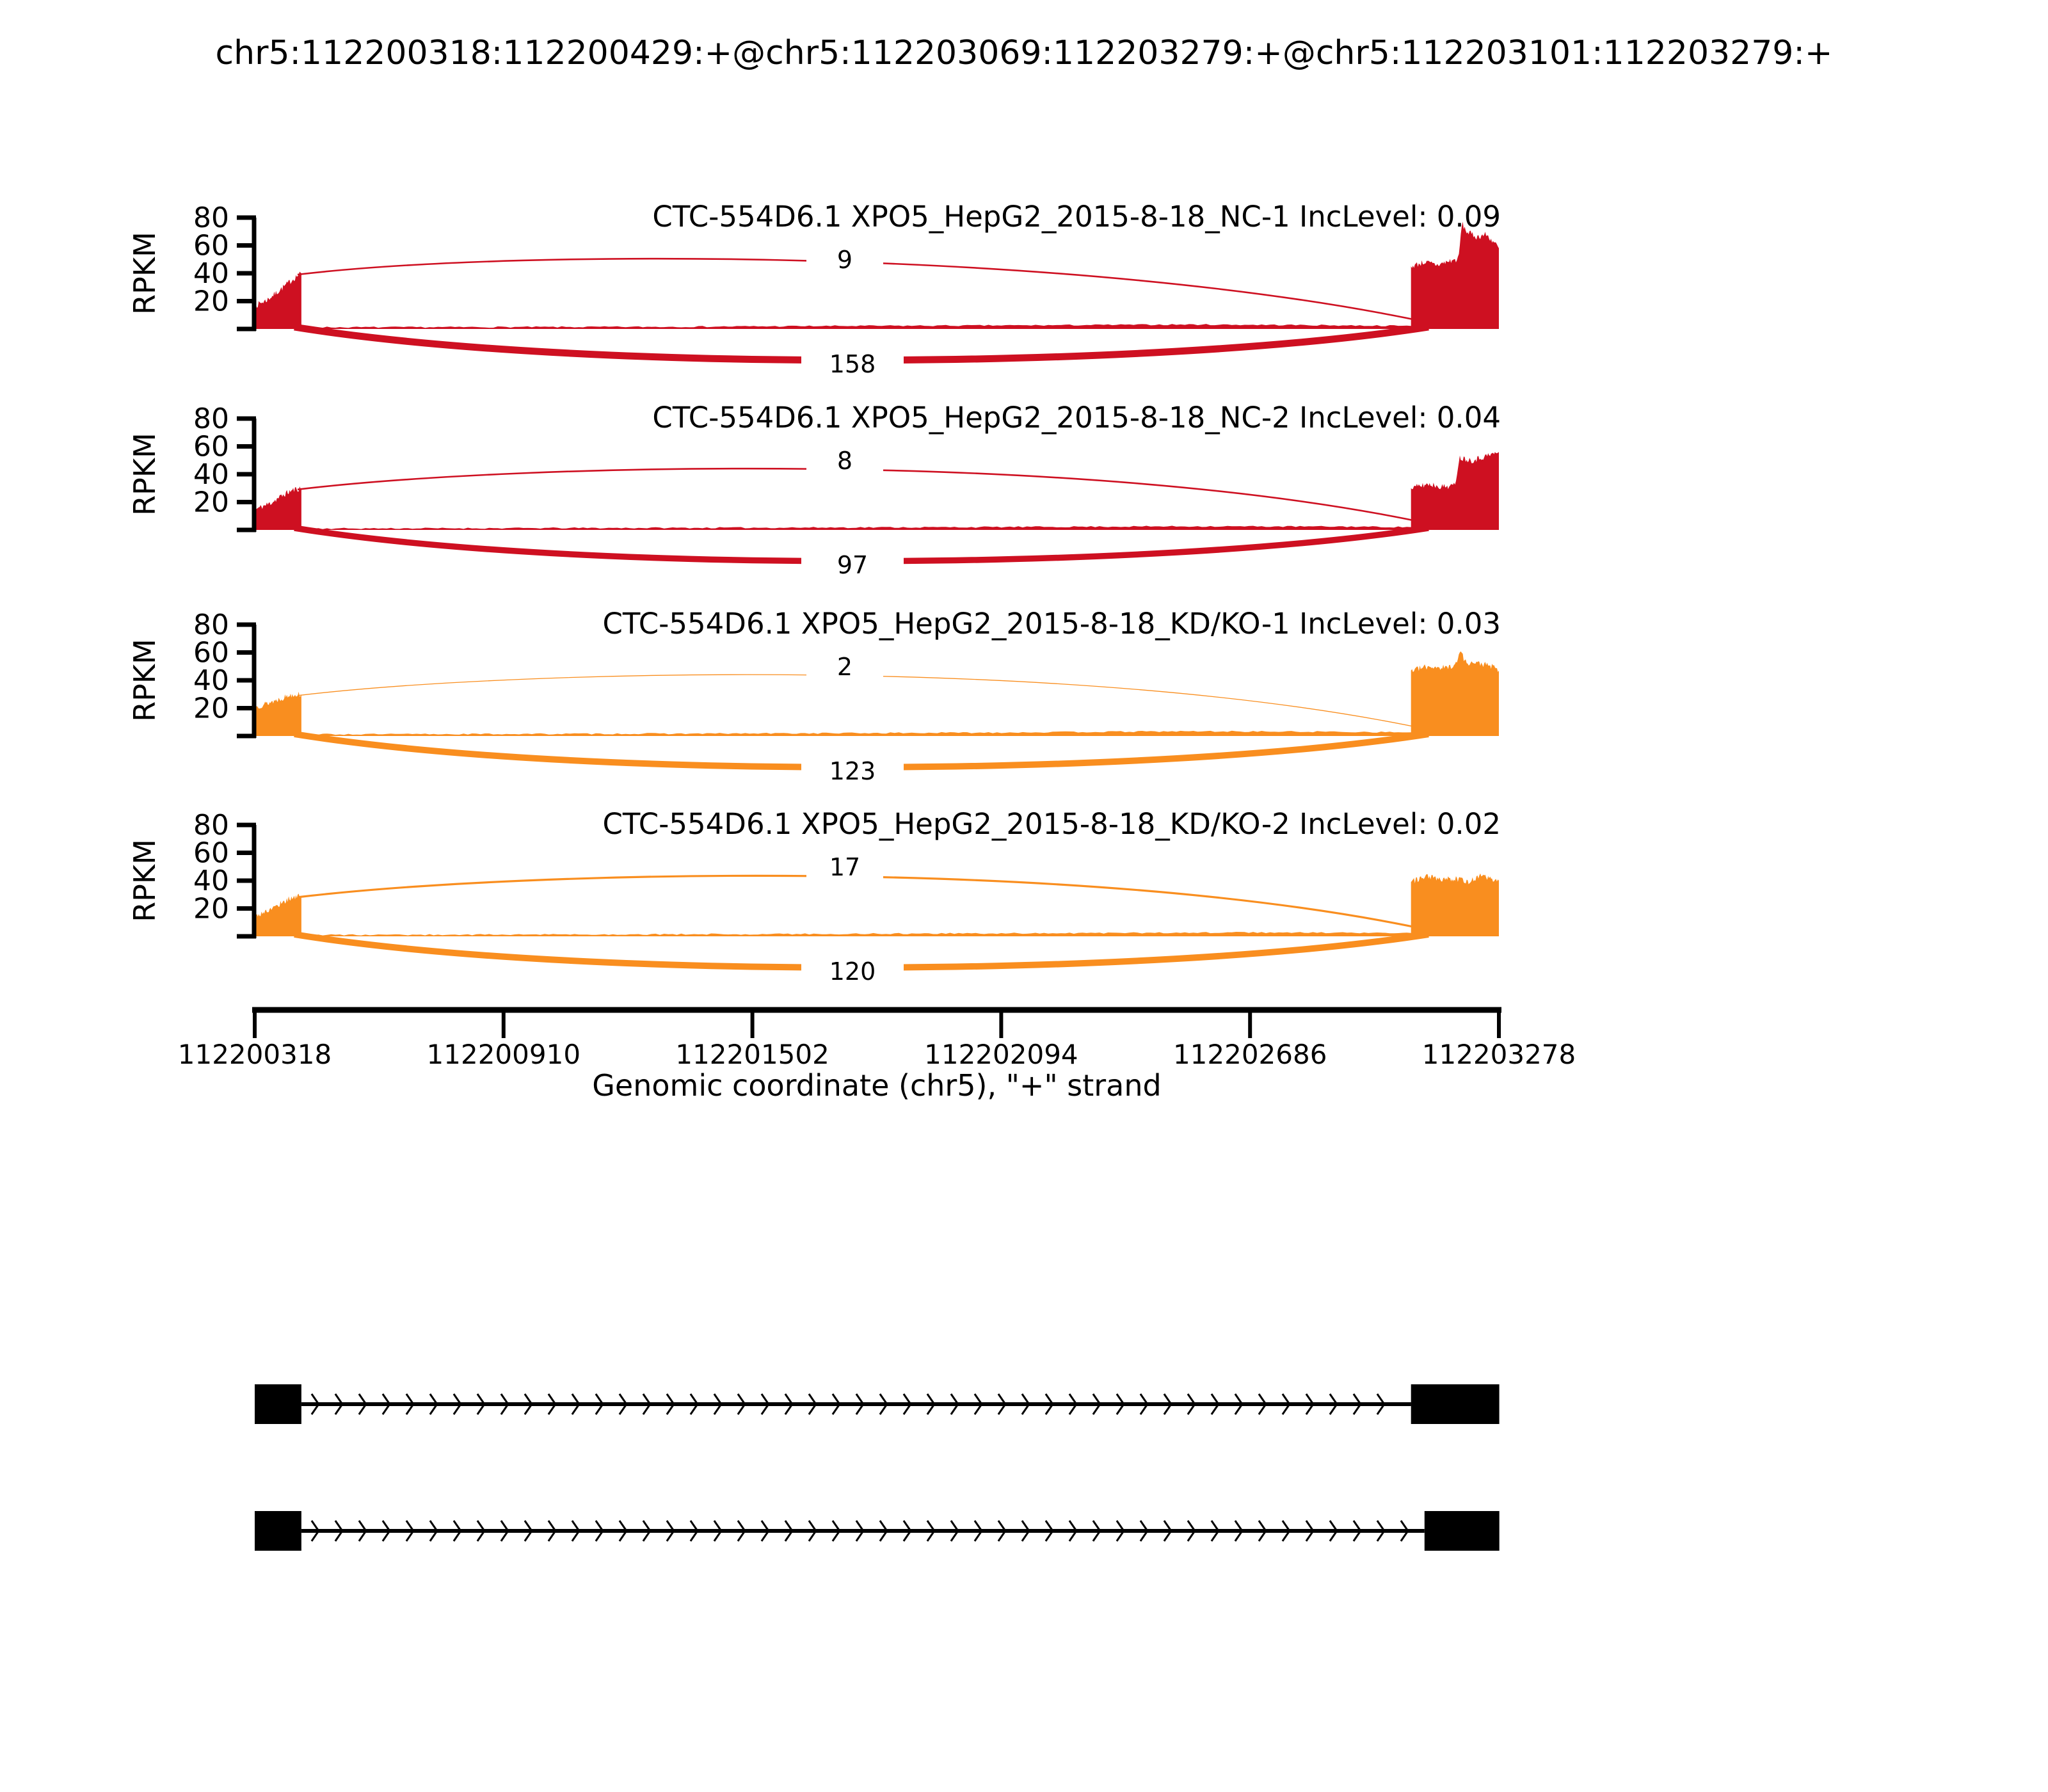 Image resolution: width=2048 pixels, height=1792 pixels. I want to click on x-tick-label: 112203278, so click(1499, 1054).